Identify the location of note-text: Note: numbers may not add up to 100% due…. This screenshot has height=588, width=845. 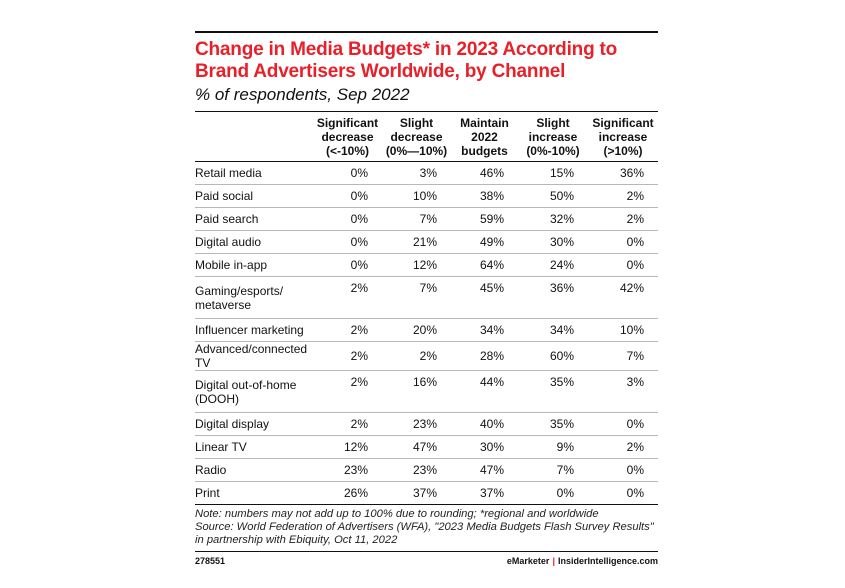
(397, 514).